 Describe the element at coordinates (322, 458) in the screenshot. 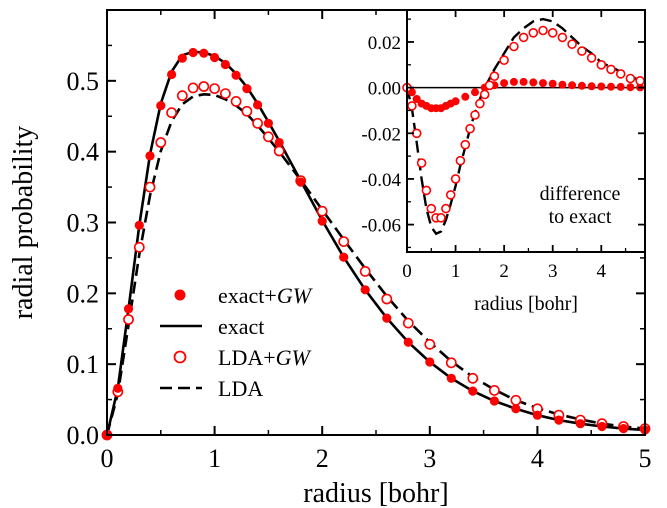

I see `main-x-tick-label: 2` at that location.